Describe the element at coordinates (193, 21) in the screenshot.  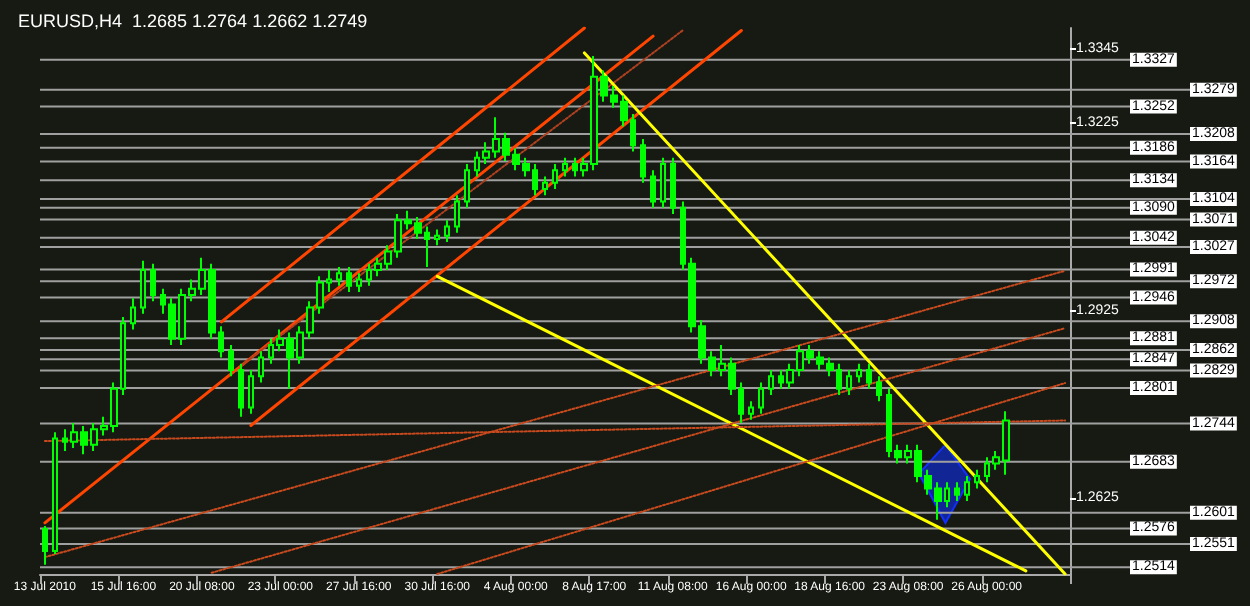
I see `chart-title: EURUSD,H4 1.2685 1.2764 1.2662 1.2749` at that location.